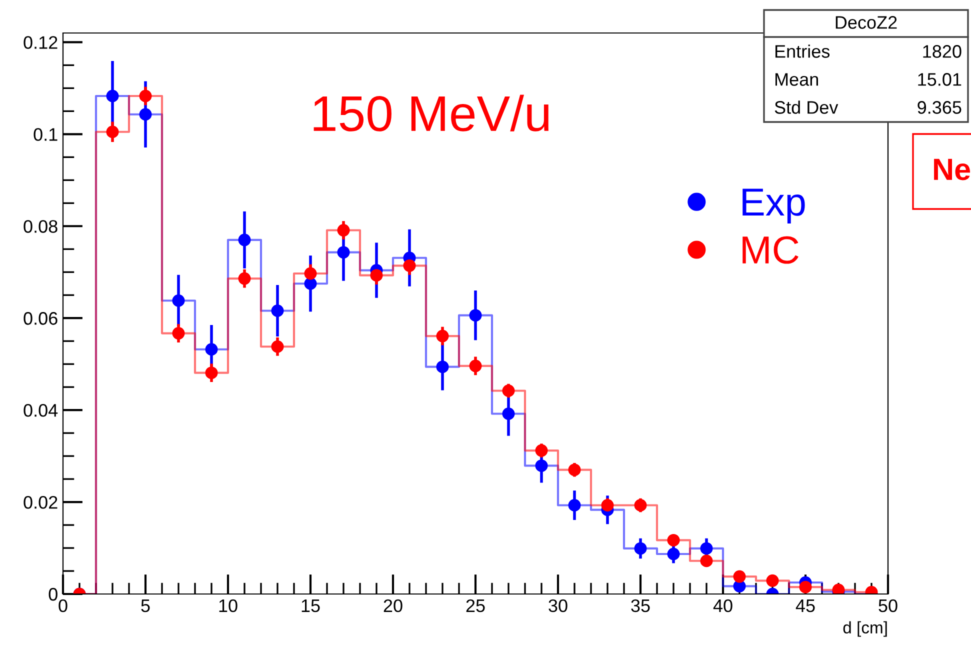 Image resolution: width=971 pixels, height=645 pixels. What do you see at coordinates (806, 107) in the screenshot?
I see `annotation: Std Dev` at bounding box center [806, 107].